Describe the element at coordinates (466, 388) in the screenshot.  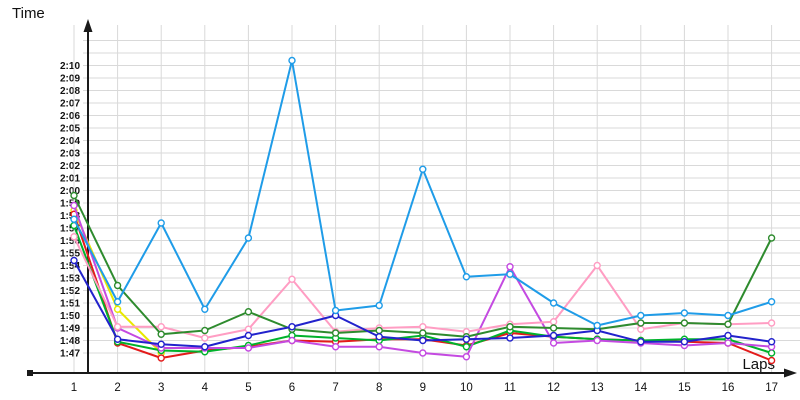
I see `x-tick-label: 10` at that location.